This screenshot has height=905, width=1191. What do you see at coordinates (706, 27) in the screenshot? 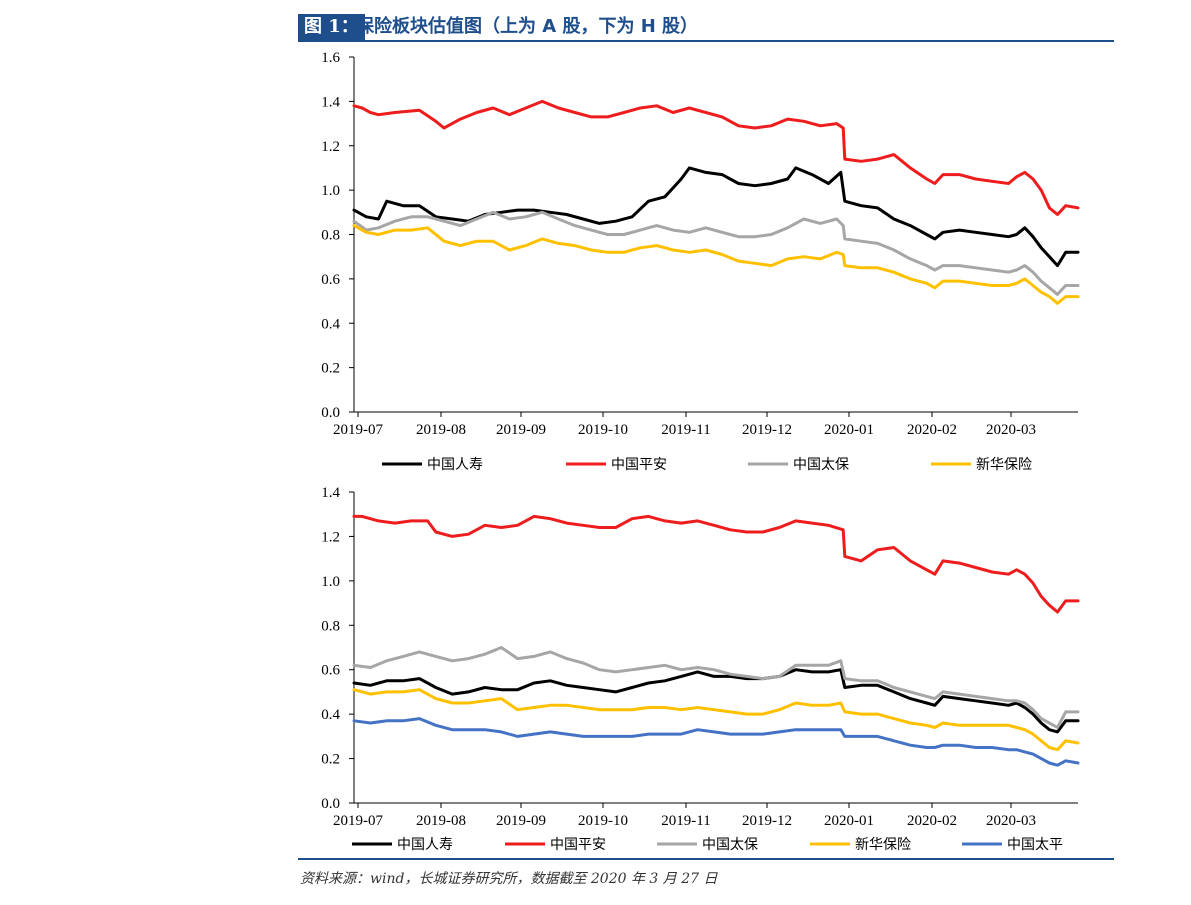
I see `figure-header: 图 1： 保险板块估值图（上为 A 股，下为 H 股）` at bounding box center [706, 27].